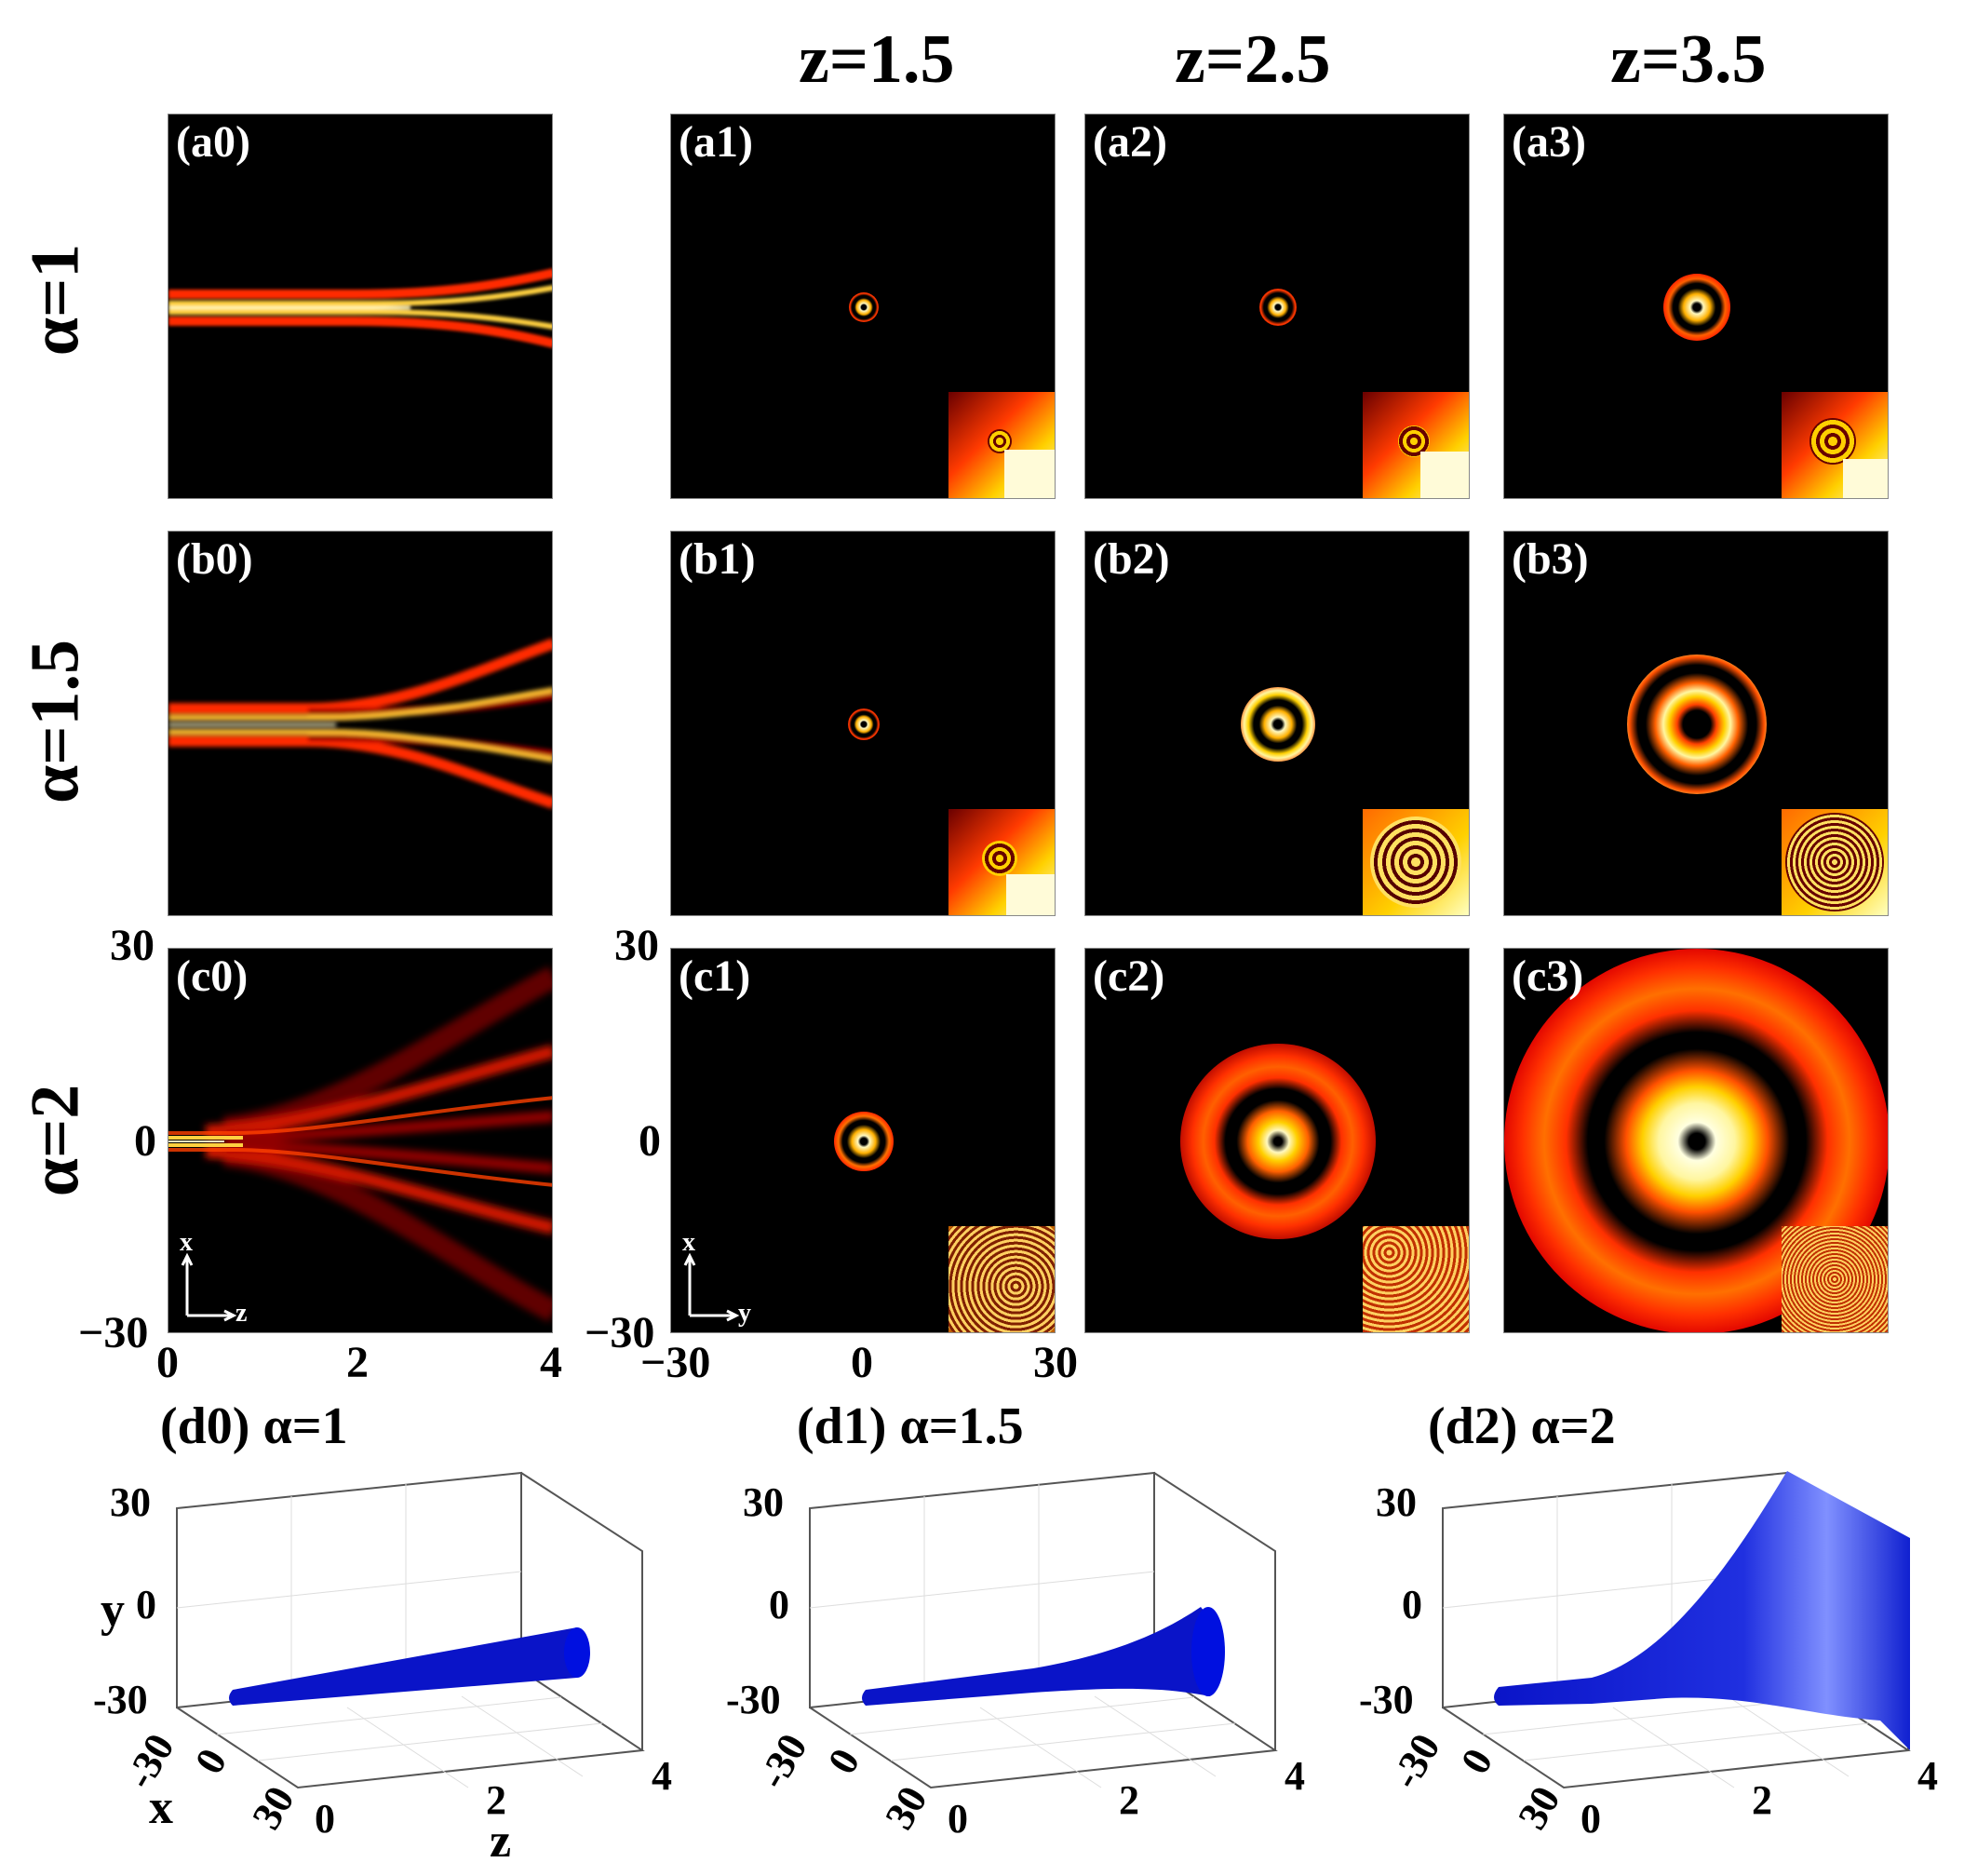  I want to click on vortex-ring-a1, so click(864, 307).